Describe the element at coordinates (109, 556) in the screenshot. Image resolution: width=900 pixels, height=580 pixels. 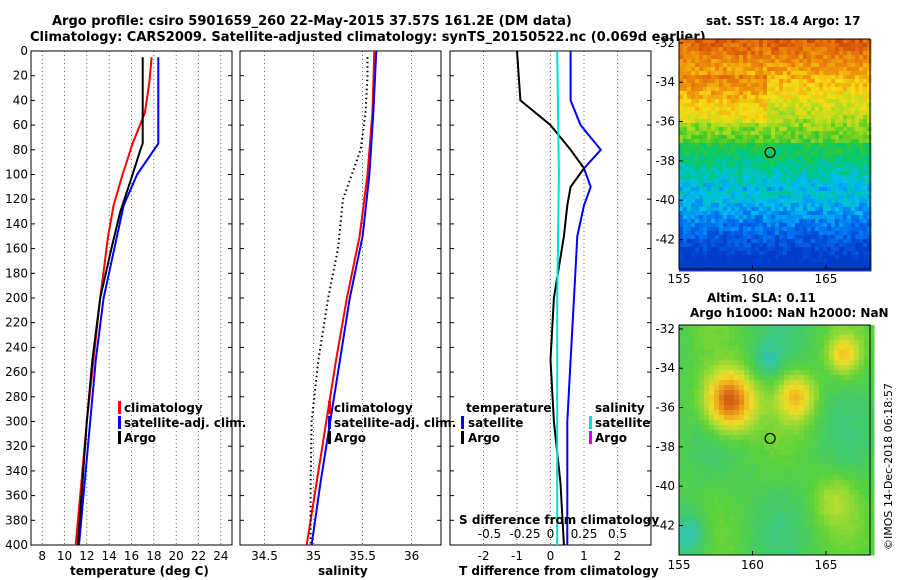
I see `x-tick-label: 14` at that location.